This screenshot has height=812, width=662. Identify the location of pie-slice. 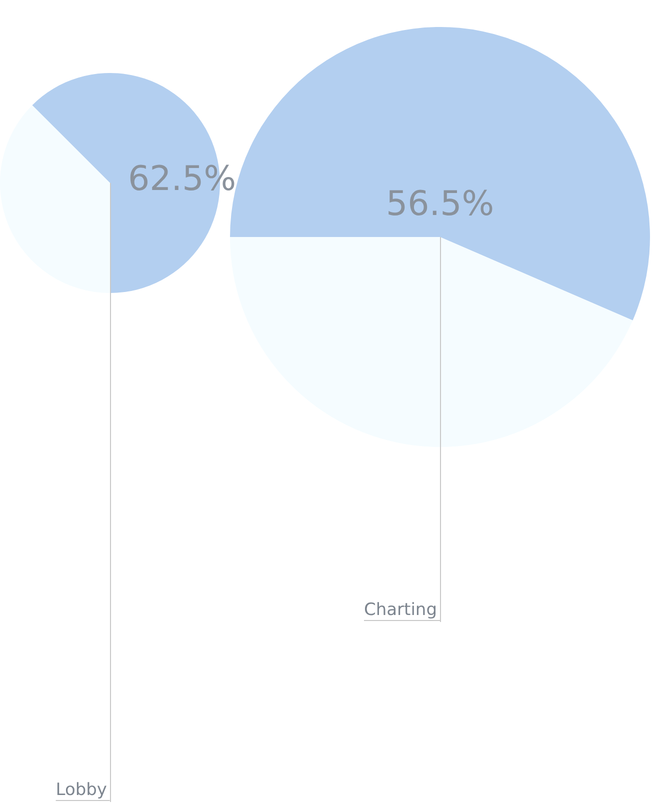
(55, 199).